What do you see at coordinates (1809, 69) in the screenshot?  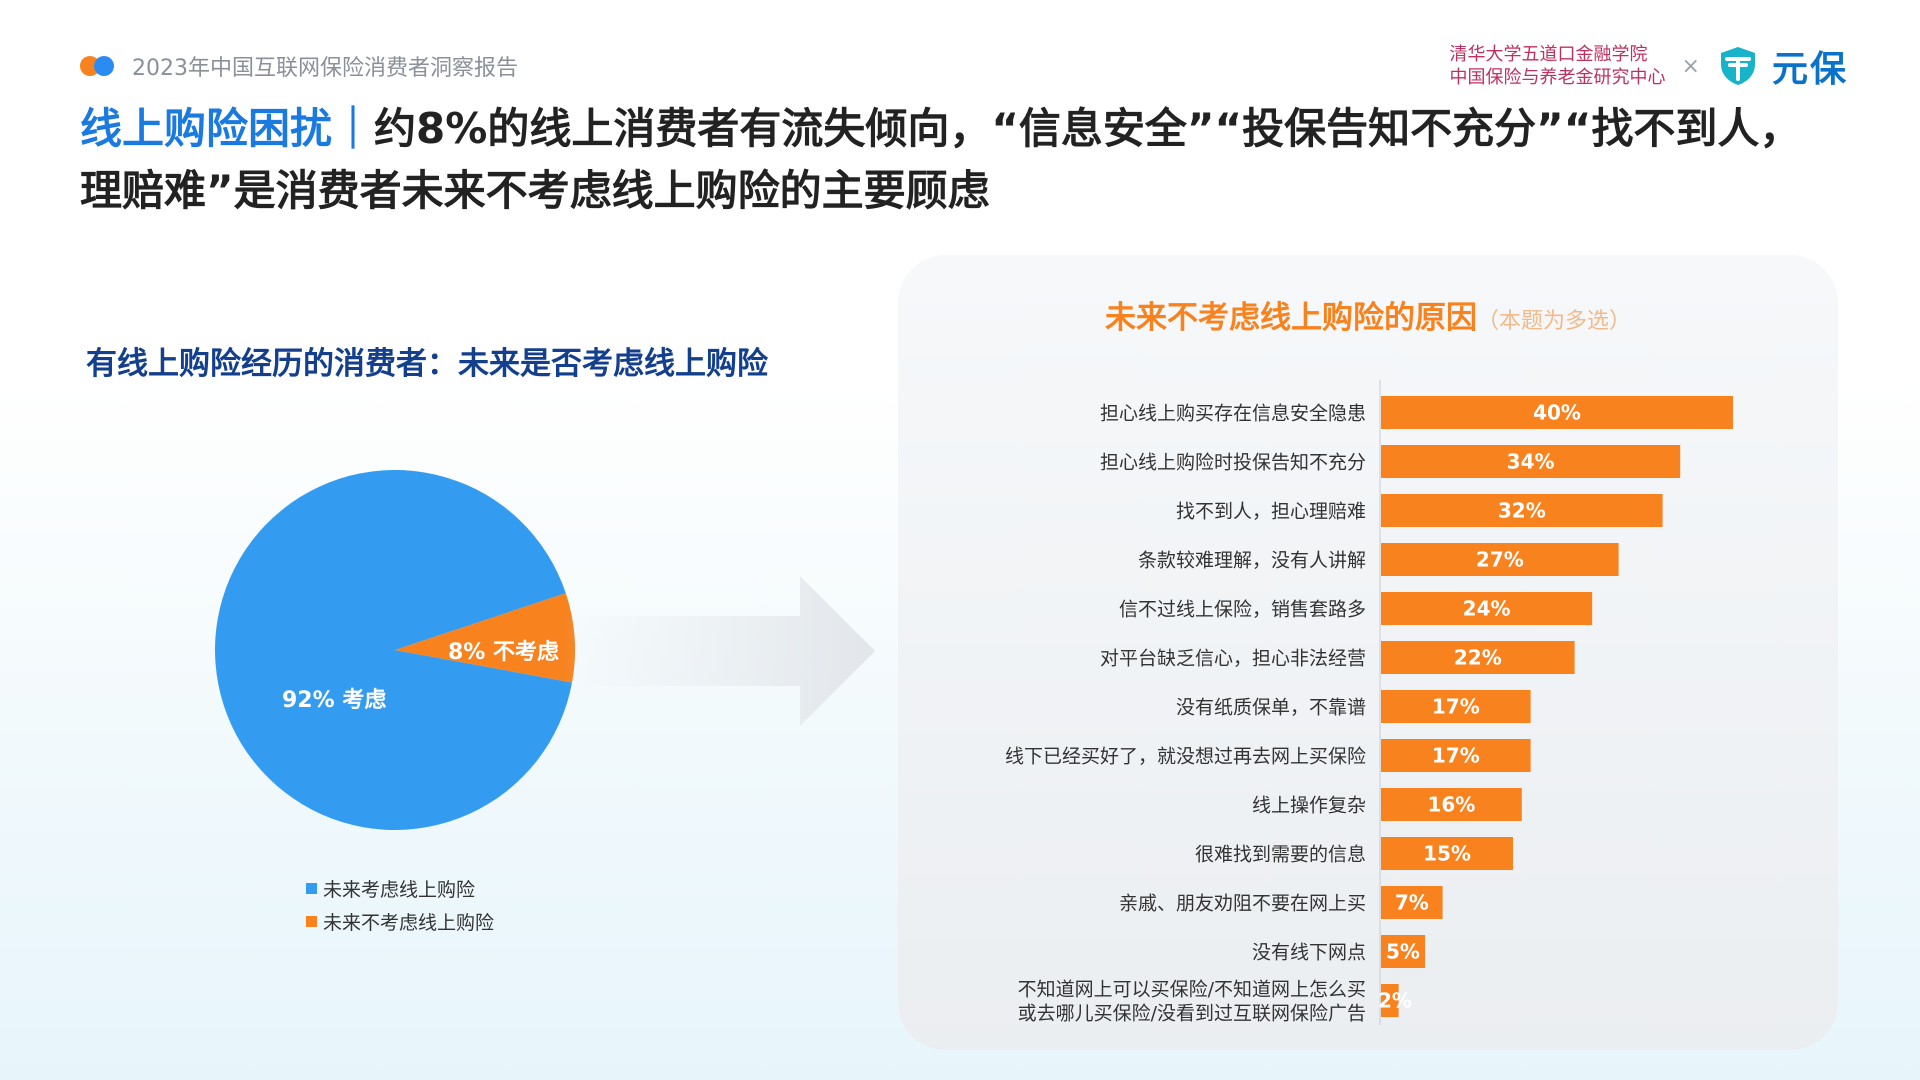 I see `yuanbao-brand-name: 元保` at bounding box center [1809, 69].